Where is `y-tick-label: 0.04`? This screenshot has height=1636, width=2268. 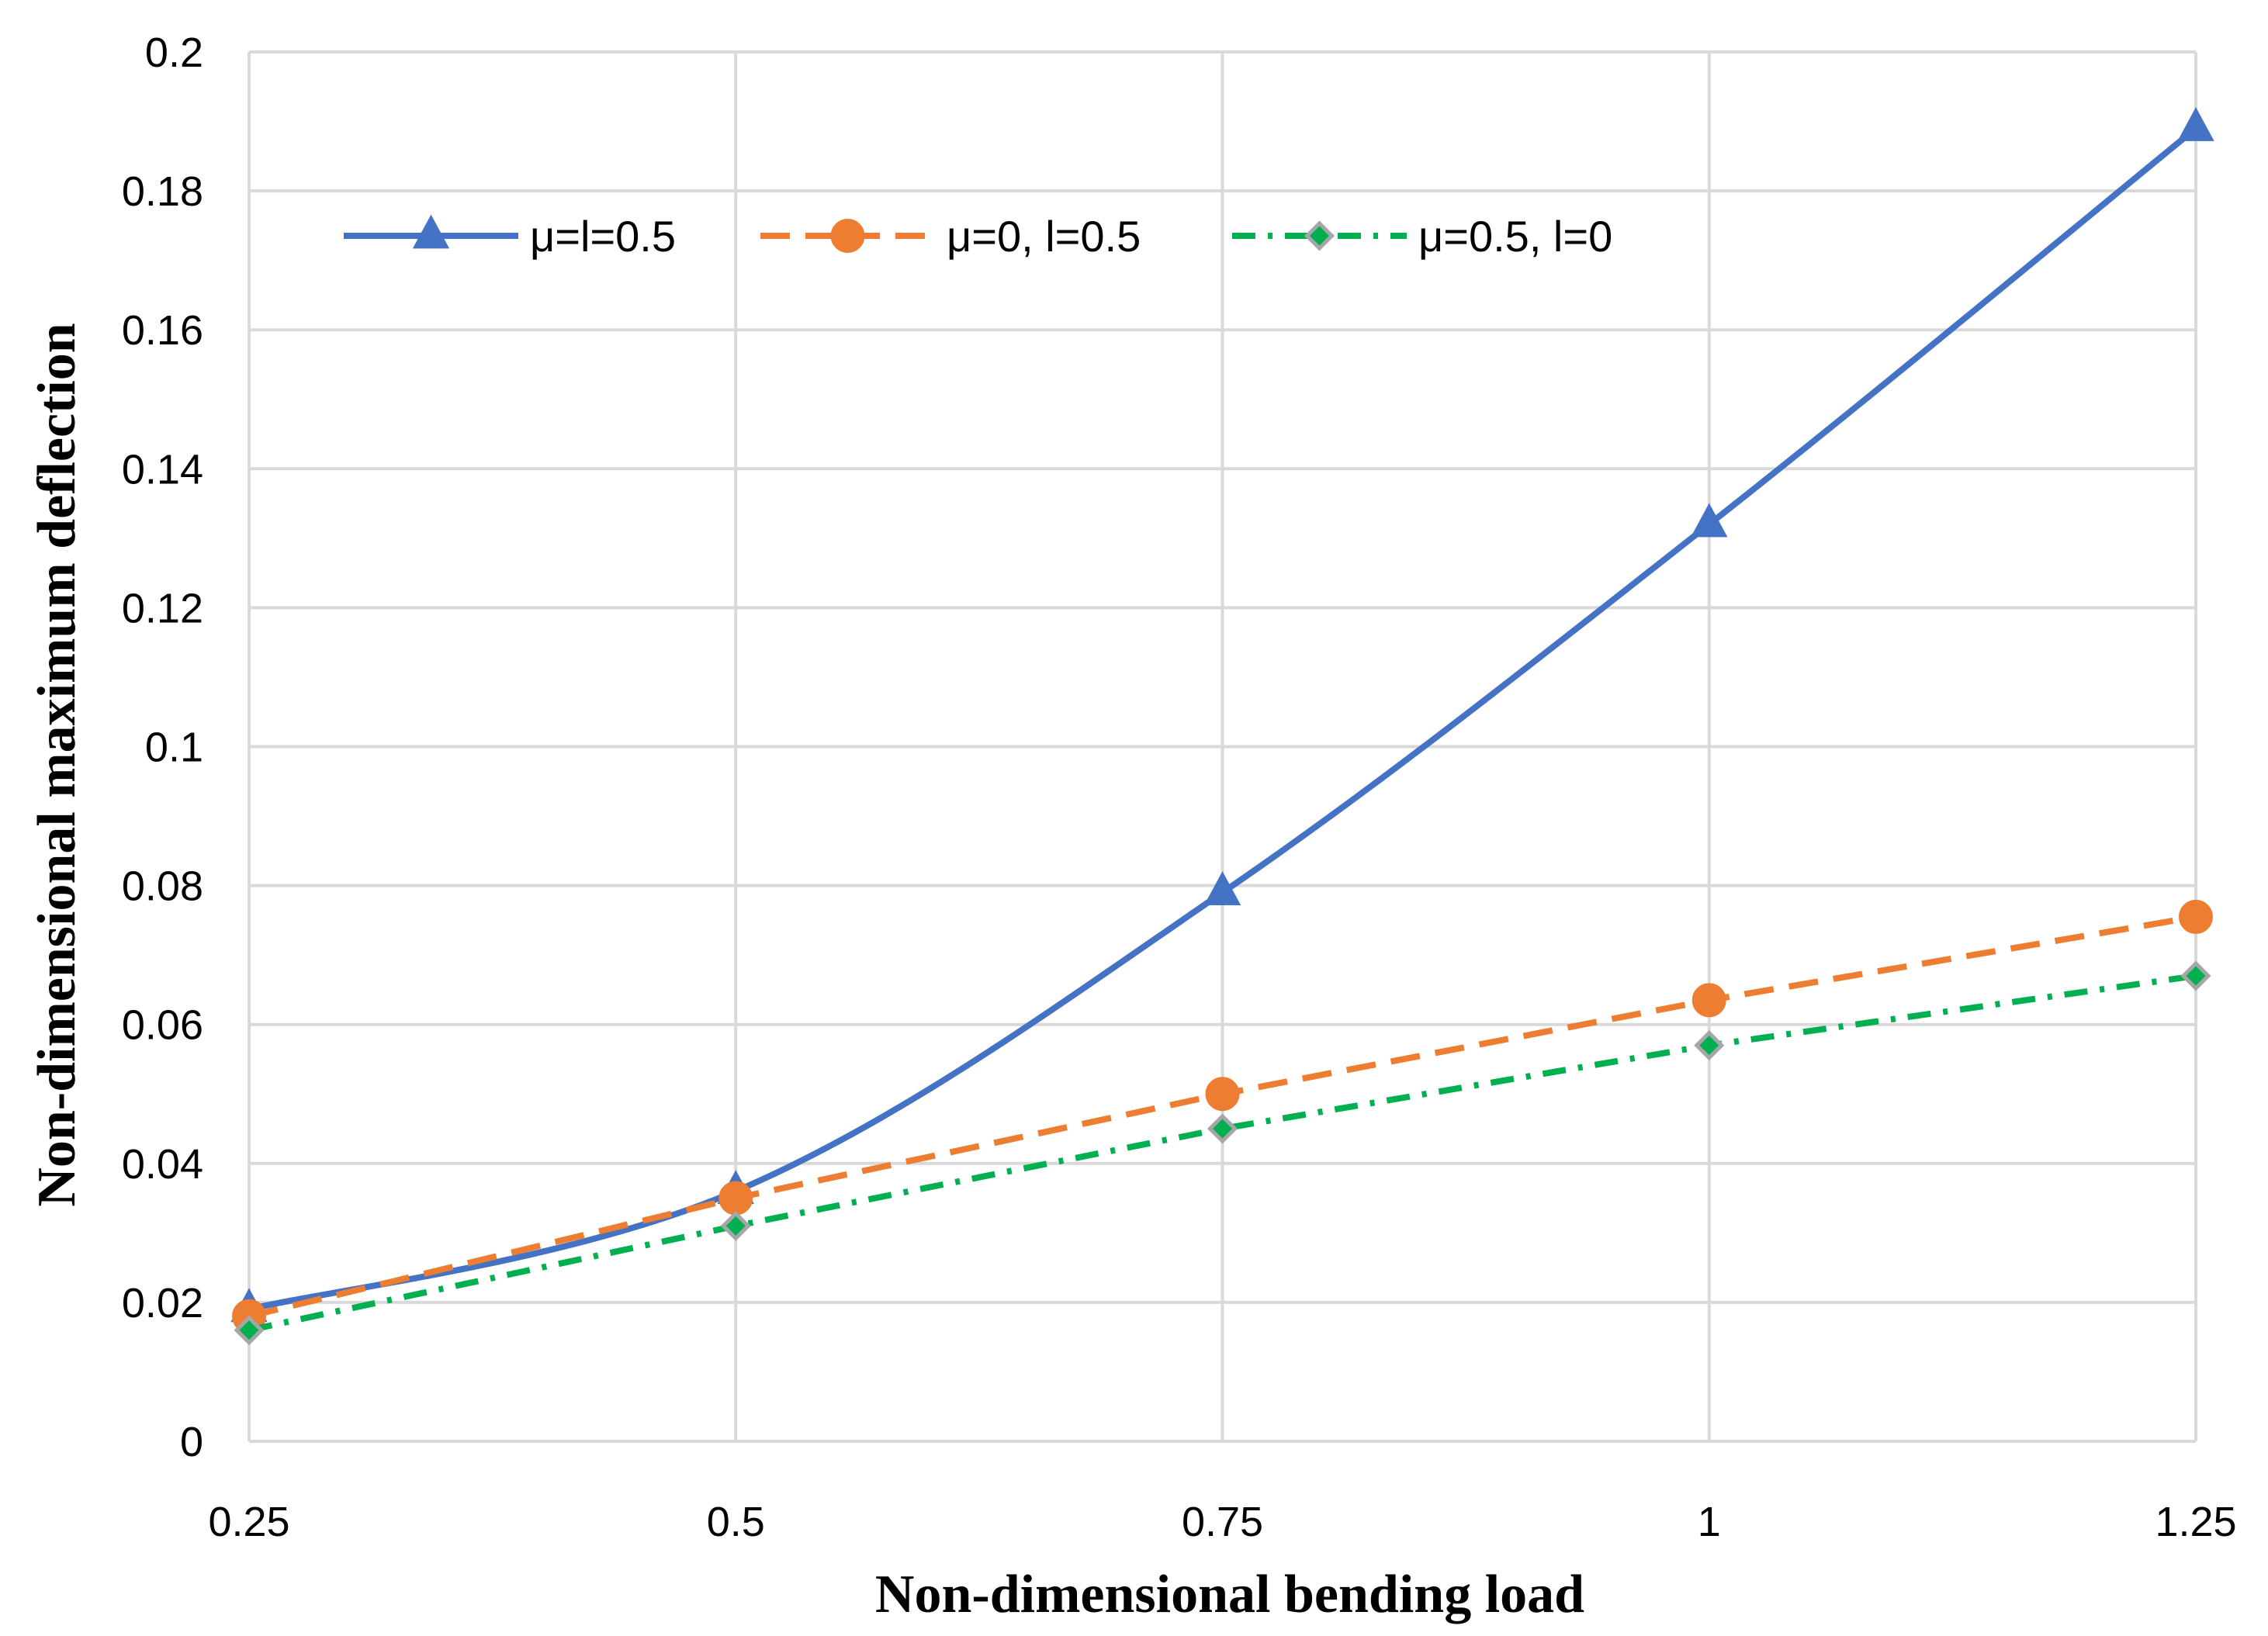
y-tick-label: 0.04 is located at coordinates (163, 1164).